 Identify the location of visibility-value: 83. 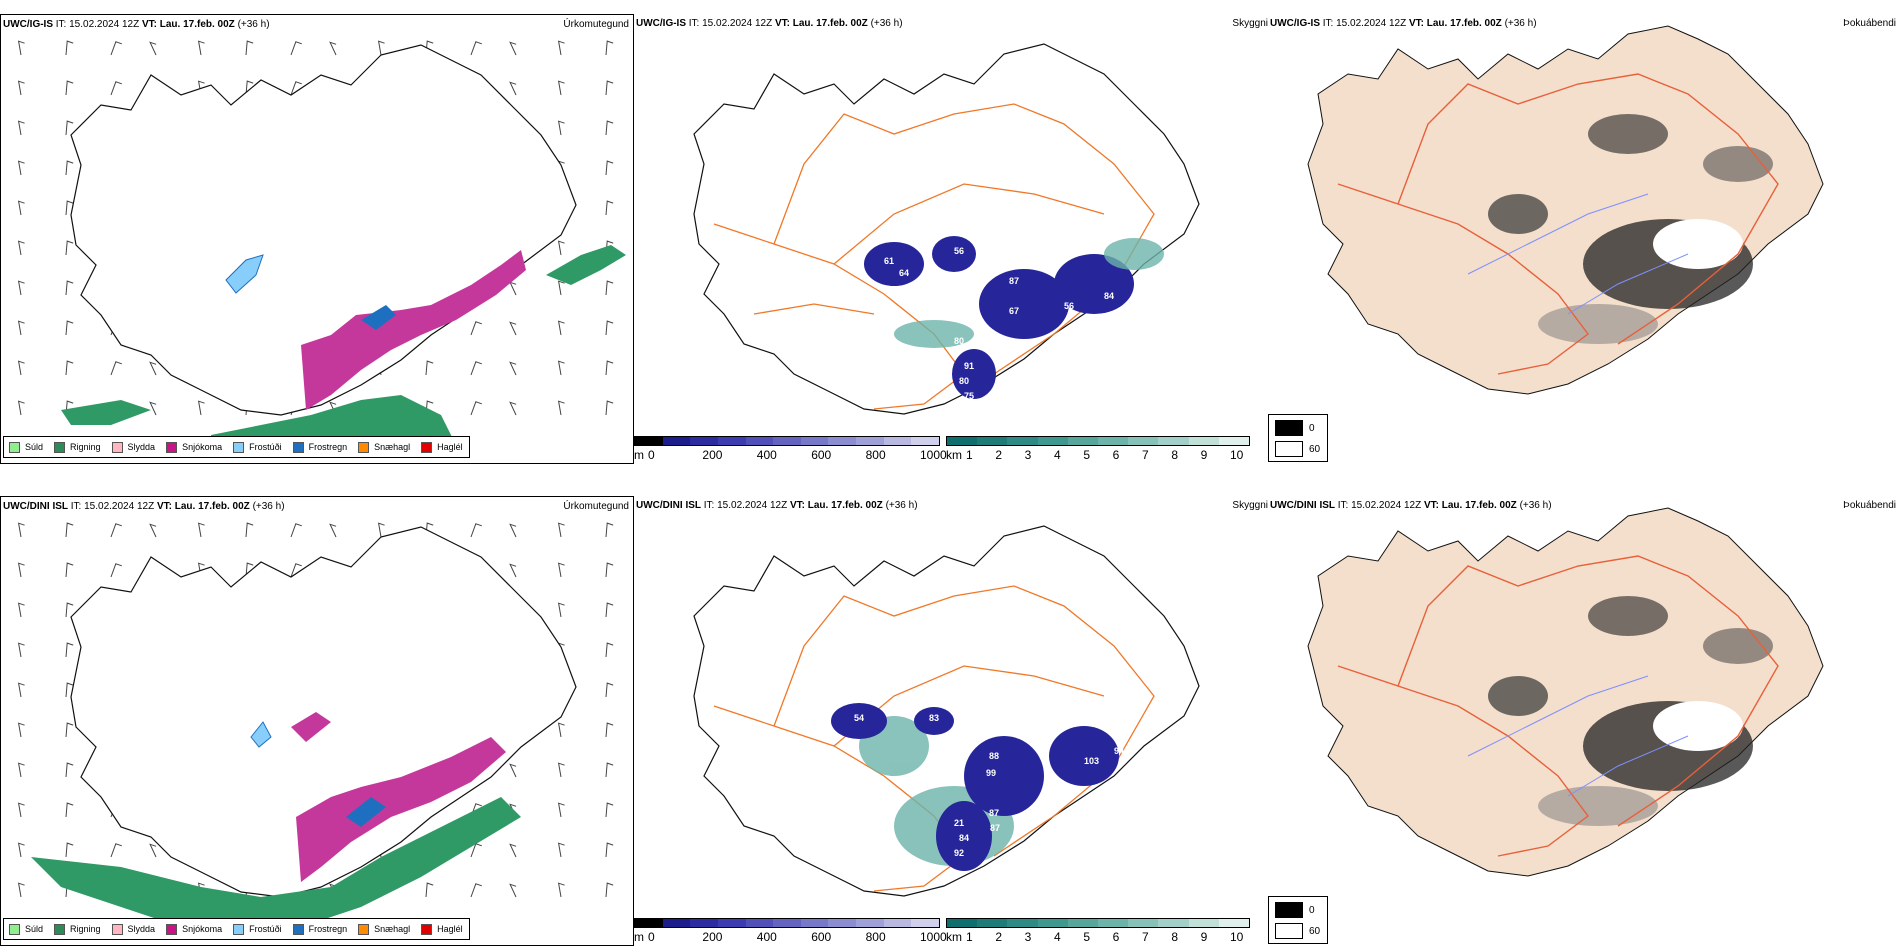
(934, 718).